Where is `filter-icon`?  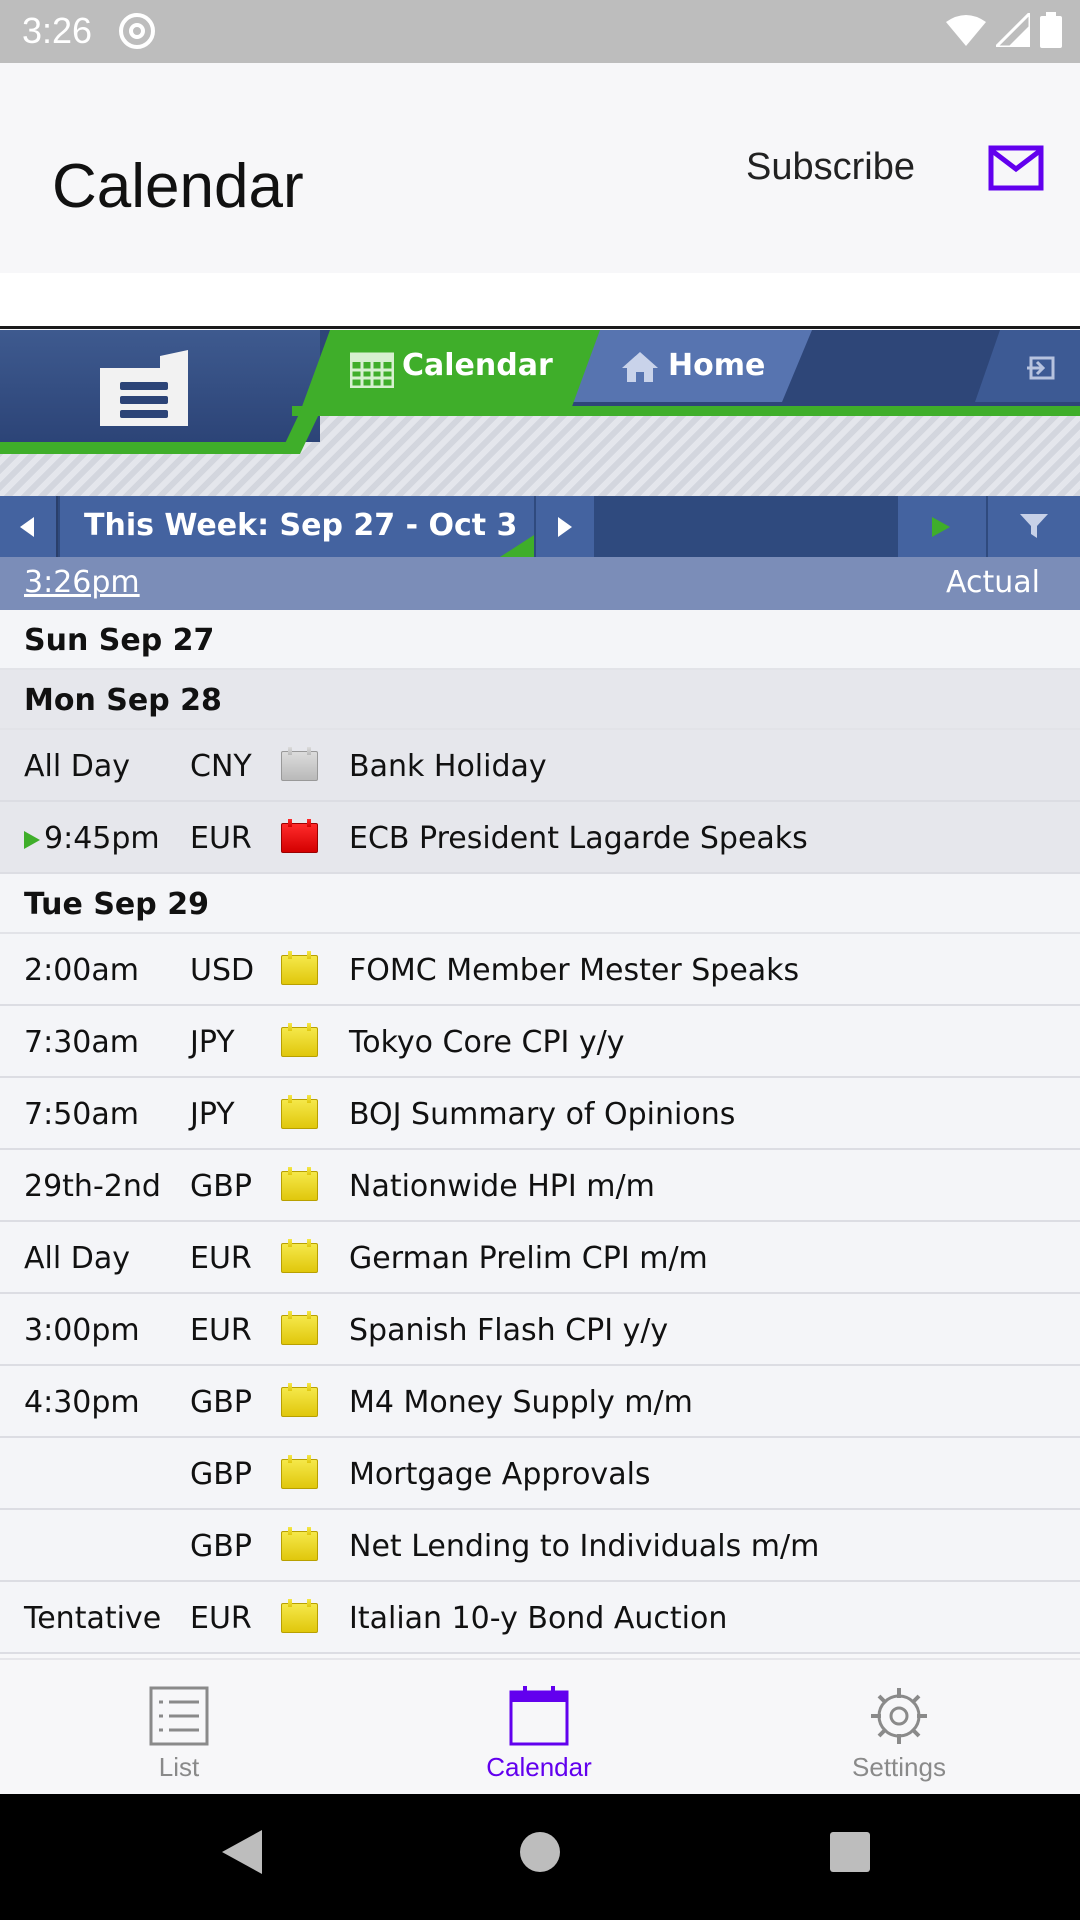
filter-icon is located at coordinates (1034, 526).